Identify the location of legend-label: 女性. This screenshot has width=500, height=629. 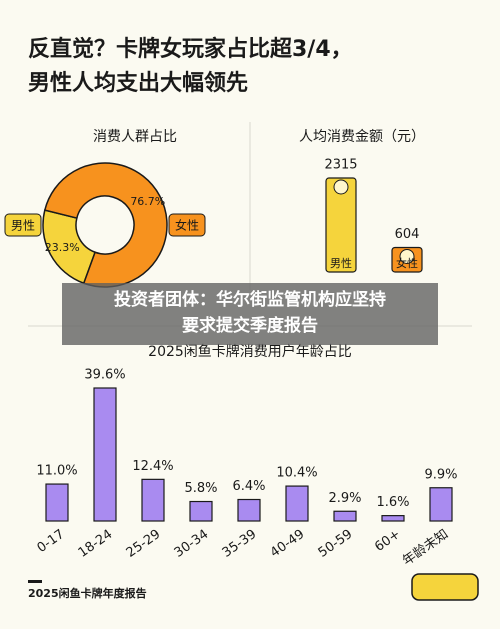
(187, 225).